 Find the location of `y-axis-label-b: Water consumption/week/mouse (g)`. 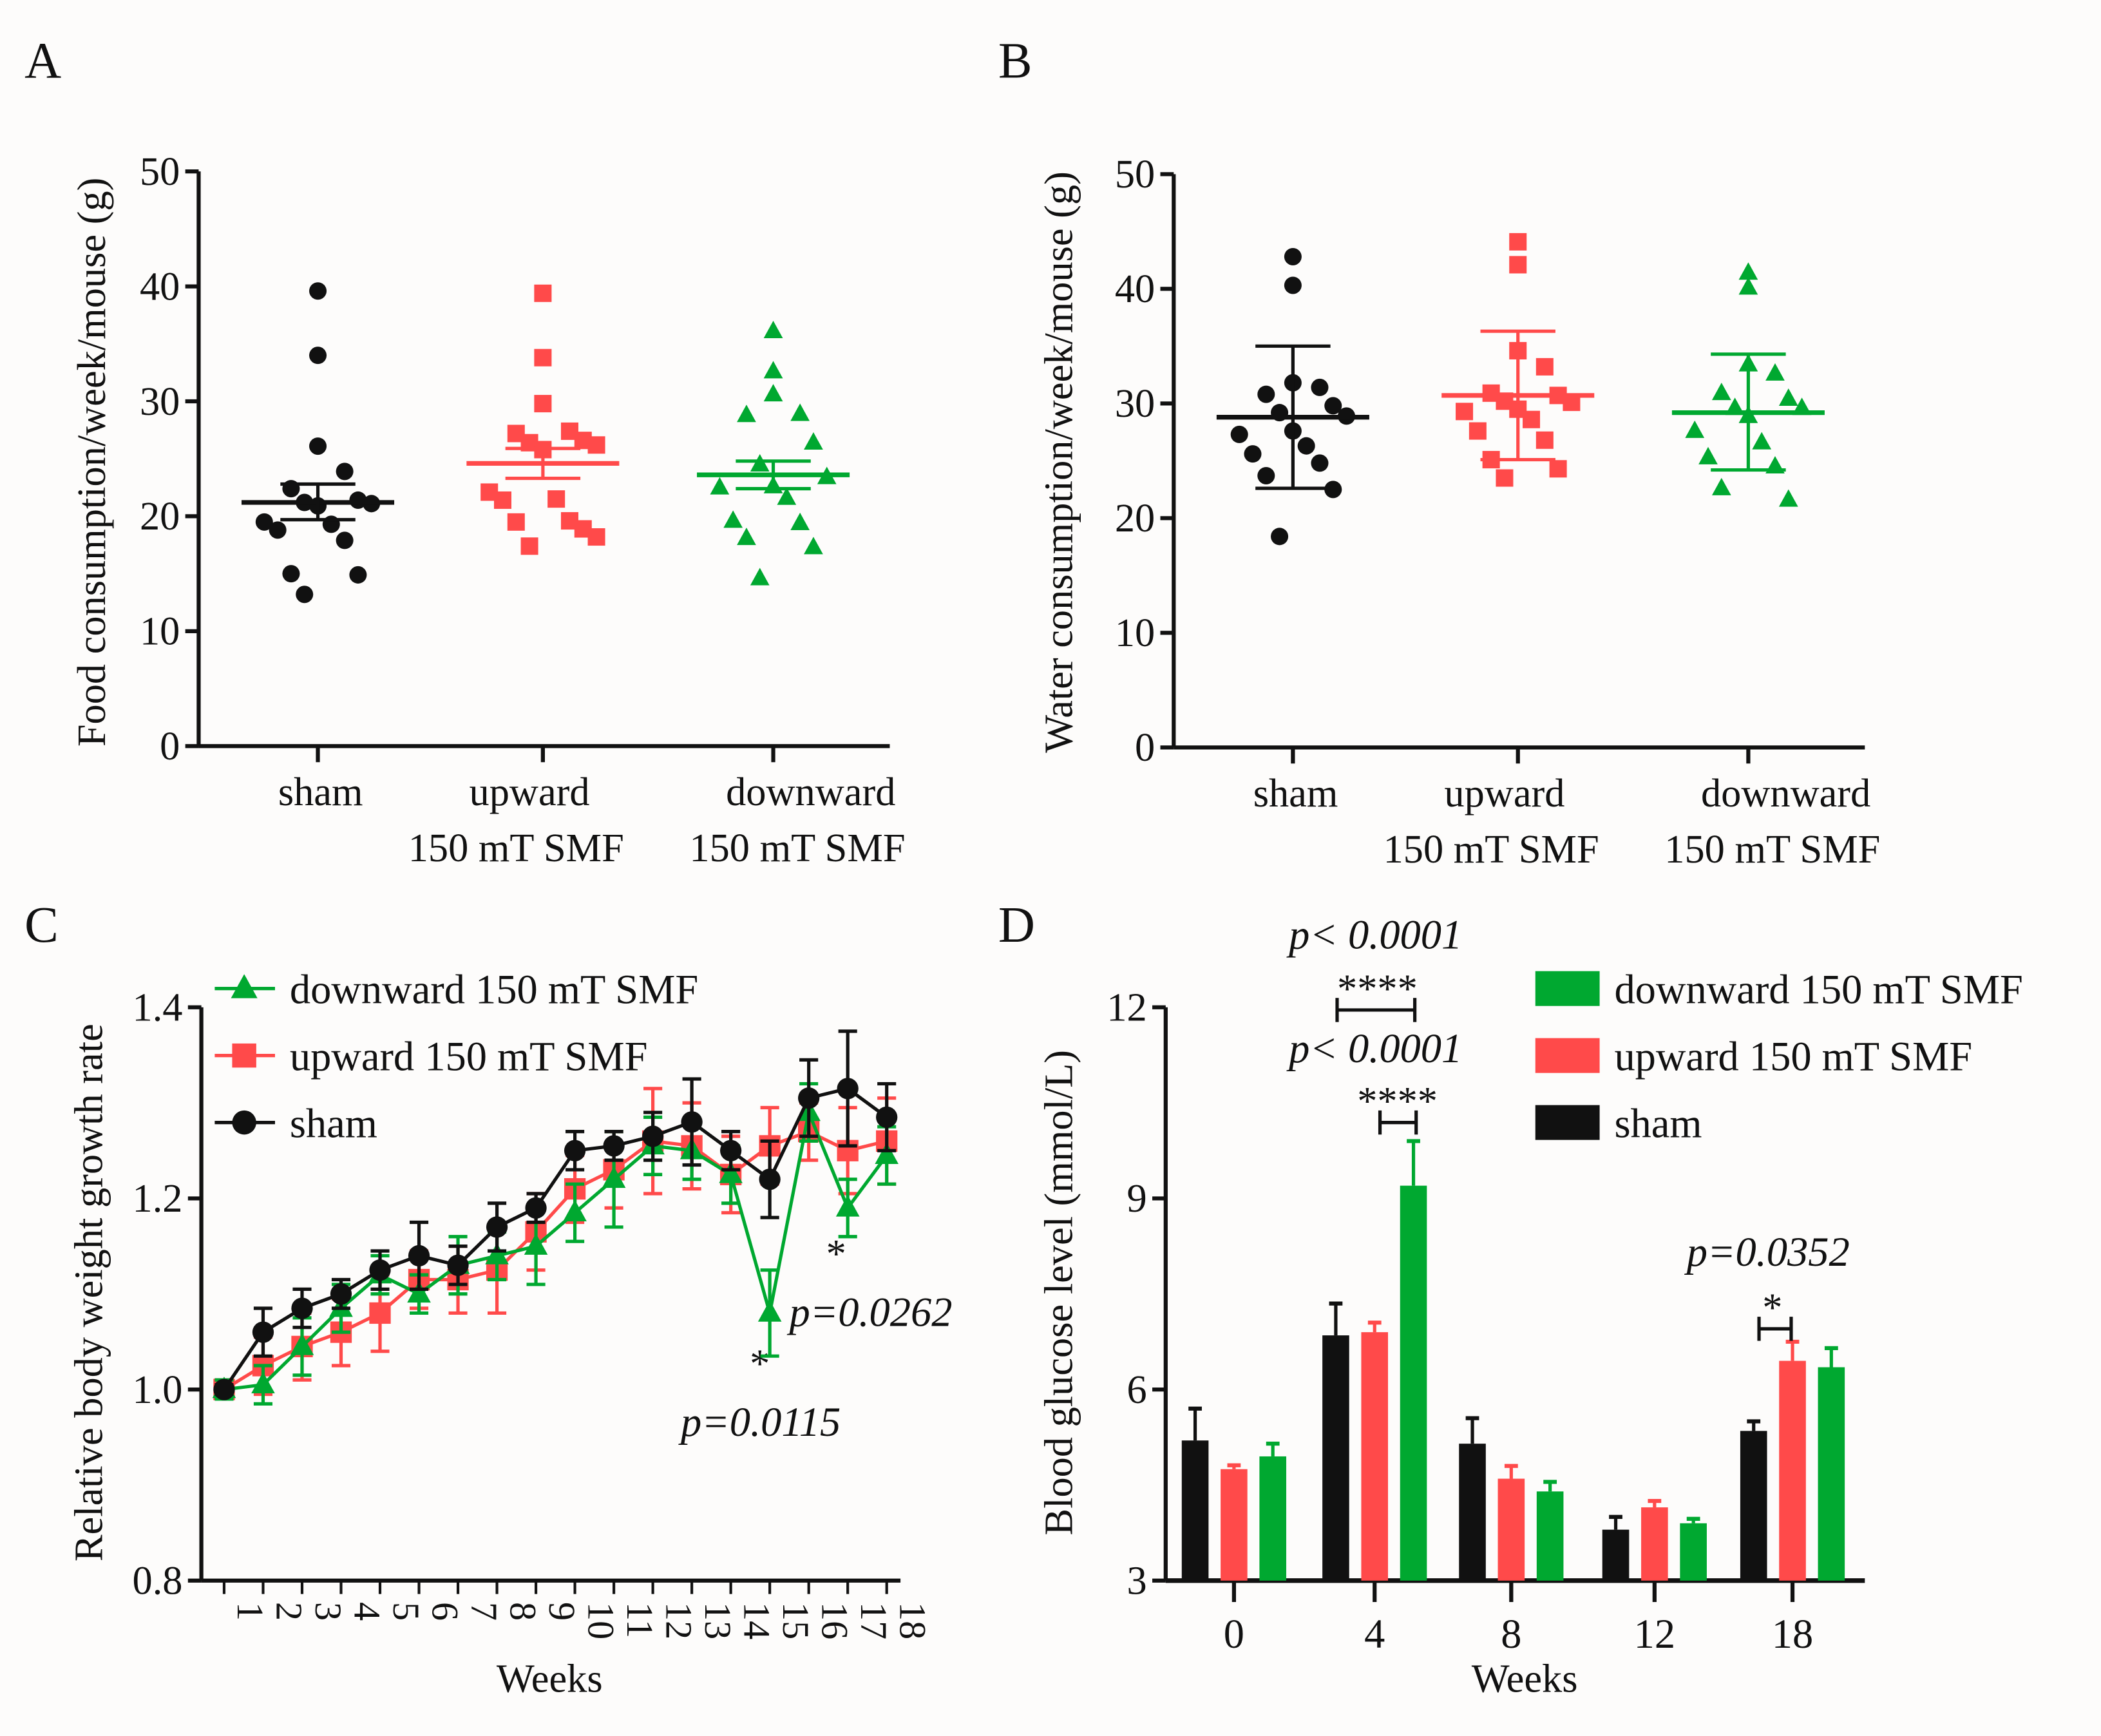

y-axis-label-b: Water consumption/week/mouse (g) is located at coordinates (1058, 462).